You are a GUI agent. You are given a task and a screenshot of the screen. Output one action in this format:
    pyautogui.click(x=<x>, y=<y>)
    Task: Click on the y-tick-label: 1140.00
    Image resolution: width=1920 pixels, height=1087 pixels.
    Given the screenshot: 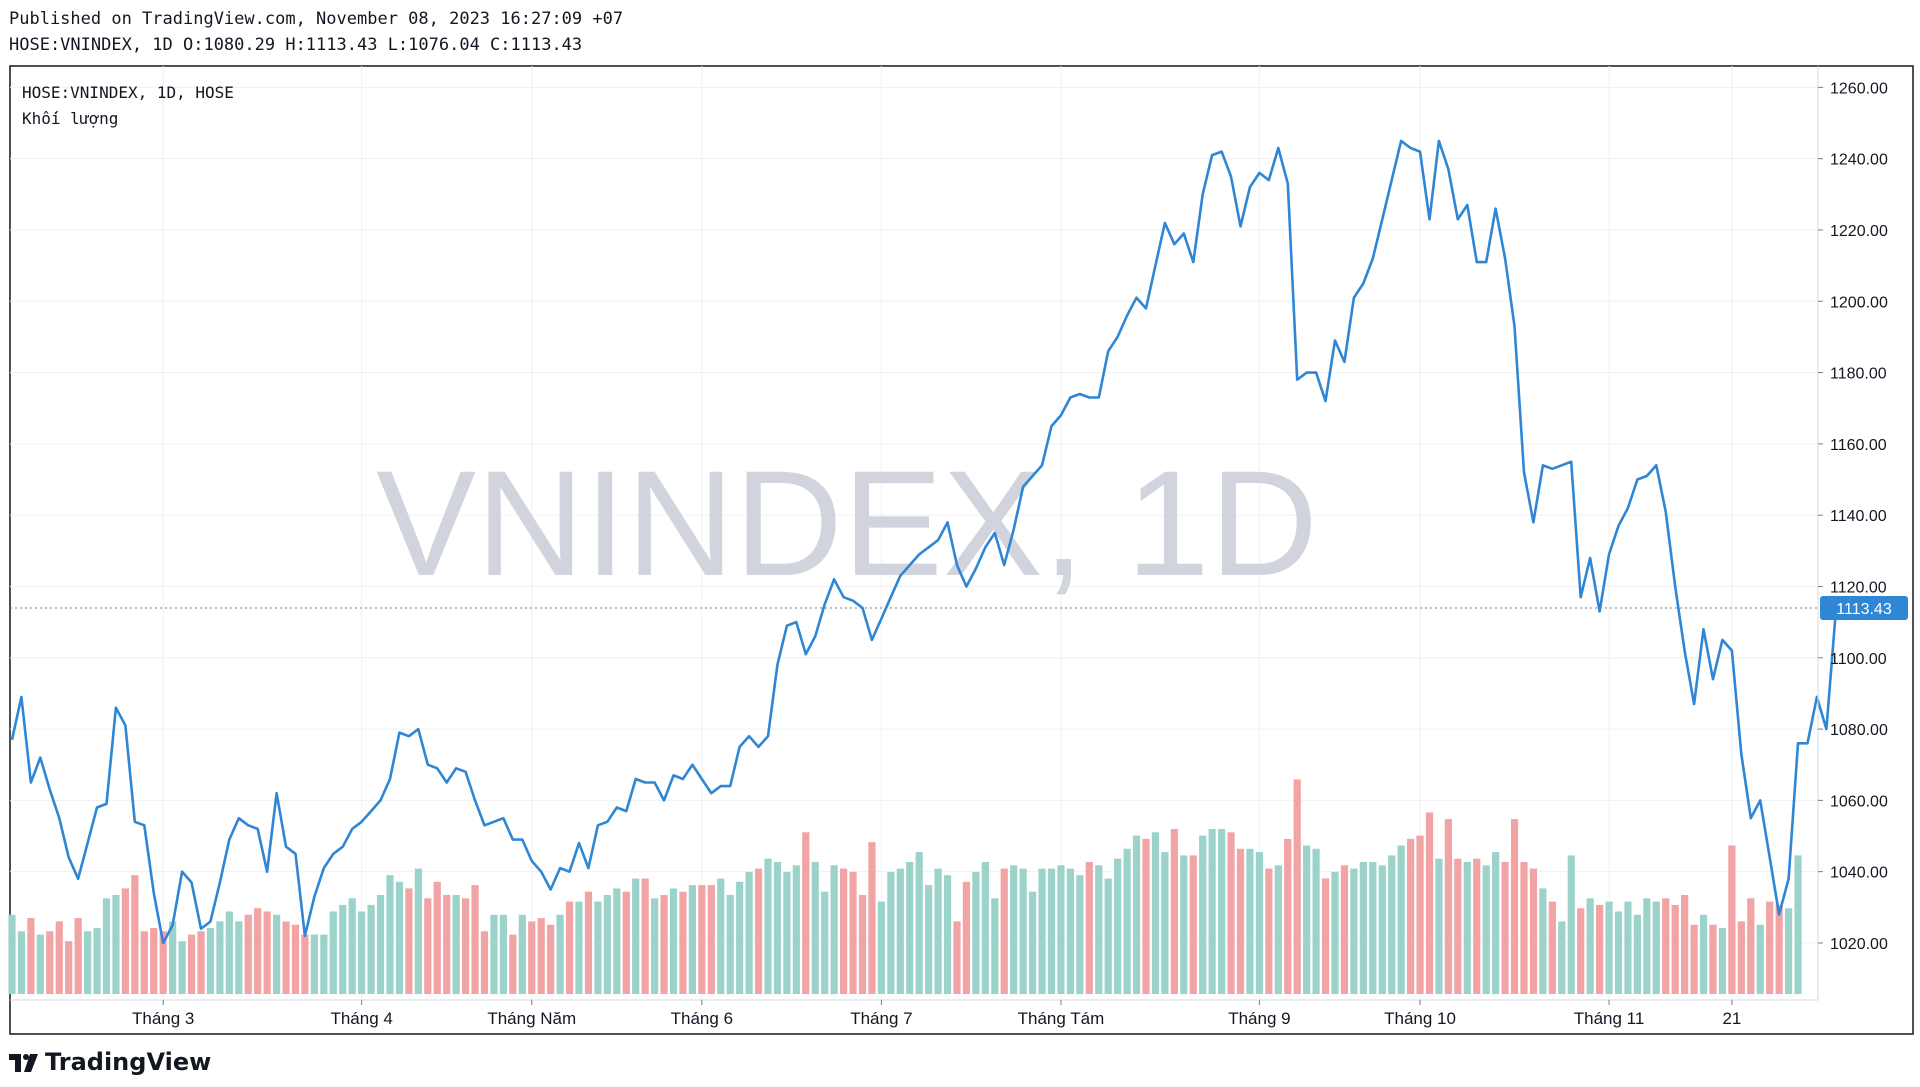 What is the action you would take?
    pyautogui.click(x=1858, y=516)
    